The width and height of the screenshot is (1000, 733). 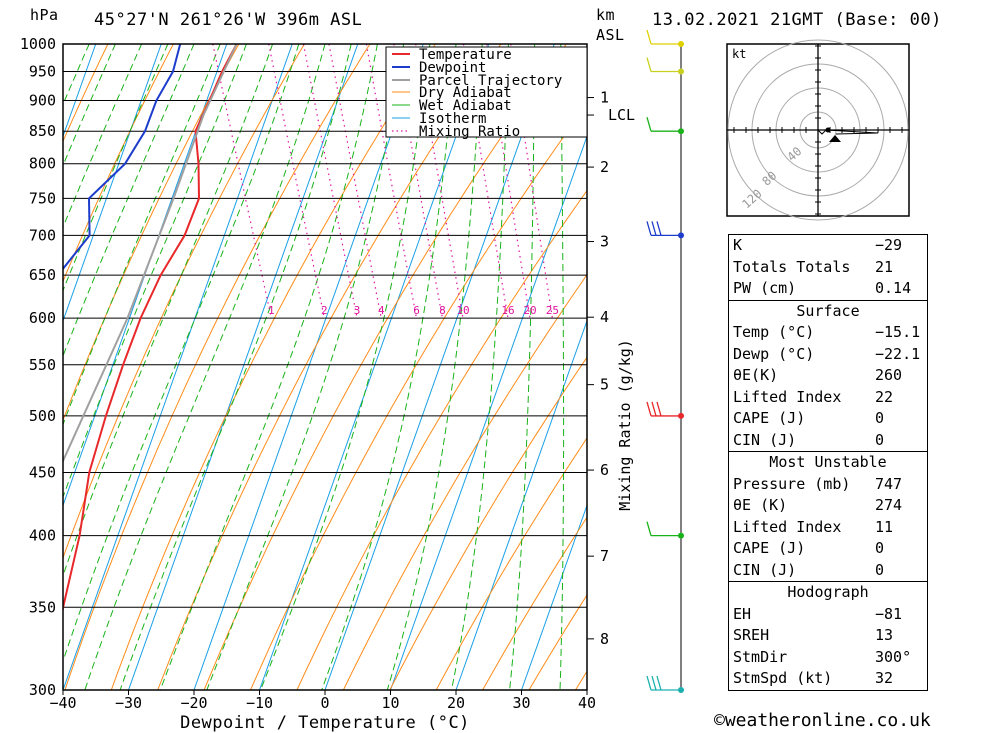 I want to click on hodo-row-stmspd: StmSpd (kt) 32, so click(x=813, y=678).